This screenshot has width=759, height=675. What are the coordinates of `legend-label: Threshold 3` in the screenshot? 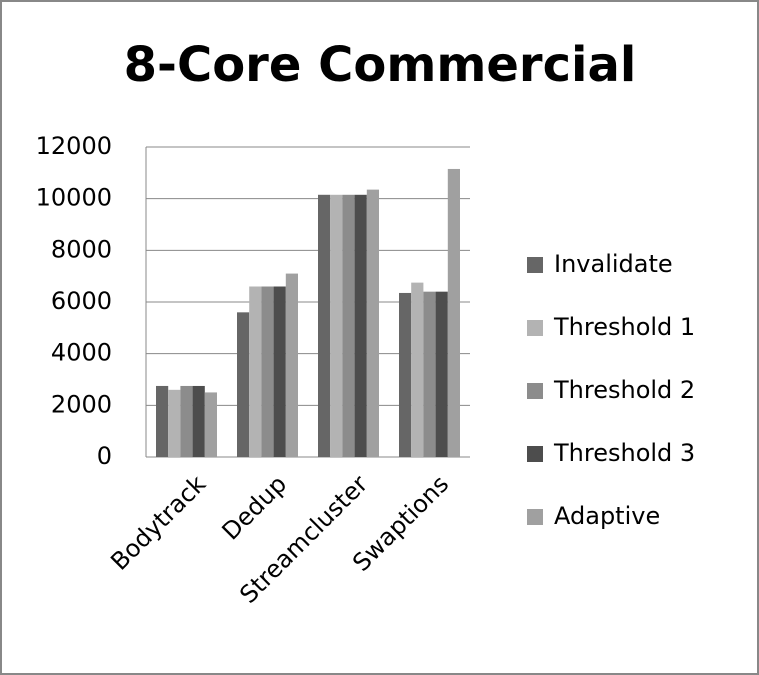 It's located at (624, 453).